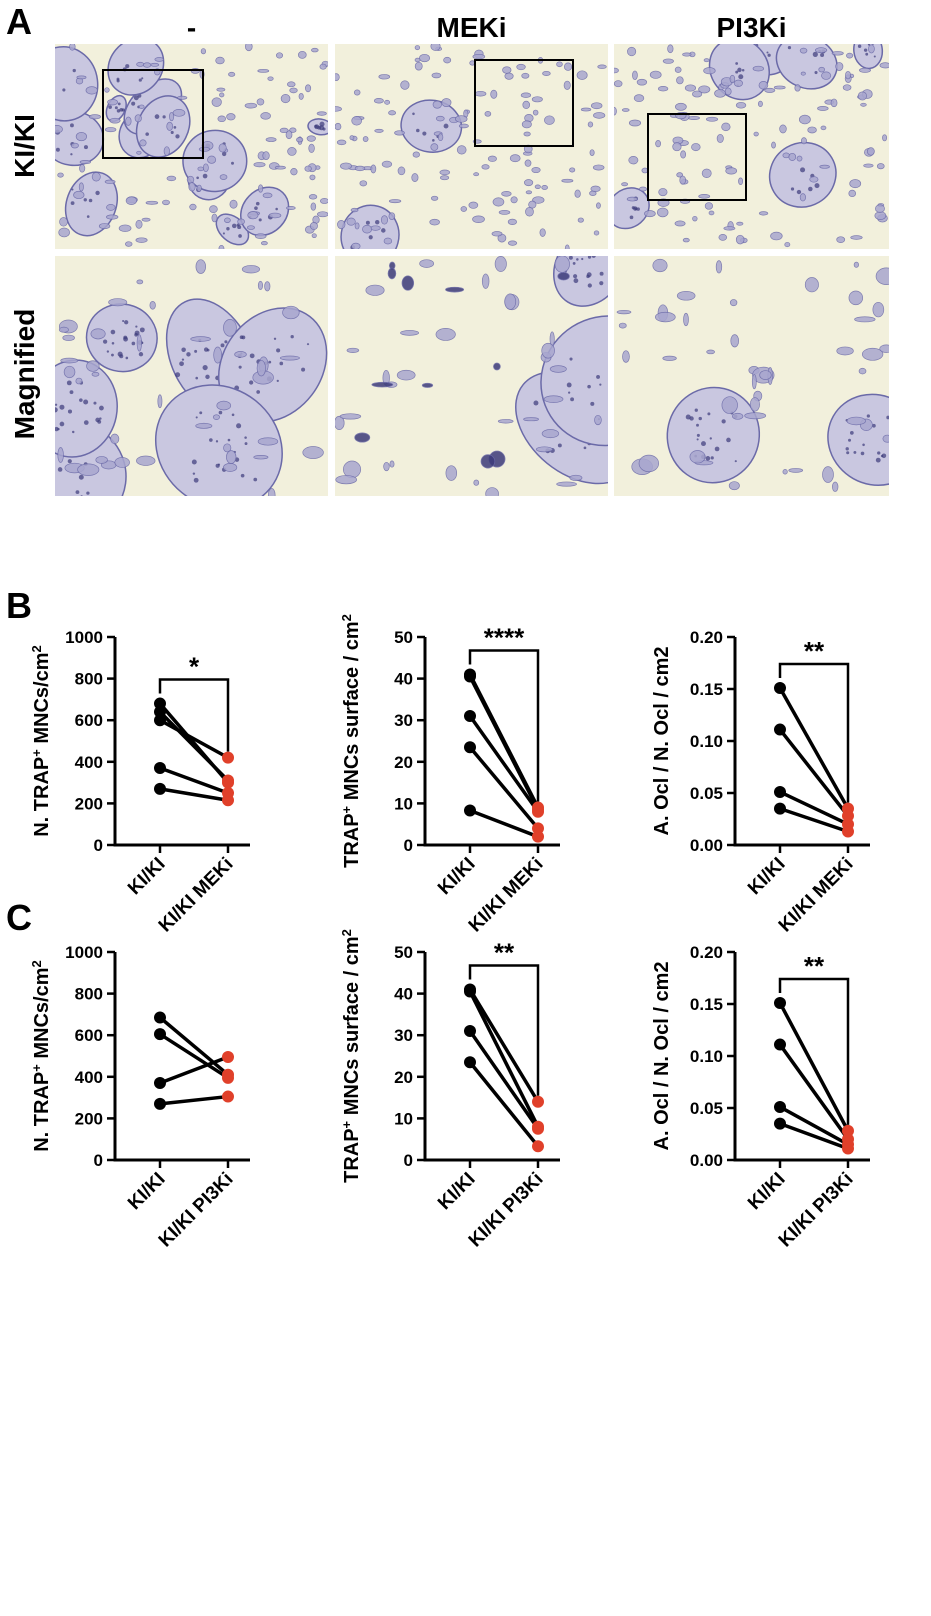 The width and height of the screenshot is (931, 1616). Describe the element at coordinates (706, 793) in the screenshot. I see `y-tick-label: 0.05` at that location.